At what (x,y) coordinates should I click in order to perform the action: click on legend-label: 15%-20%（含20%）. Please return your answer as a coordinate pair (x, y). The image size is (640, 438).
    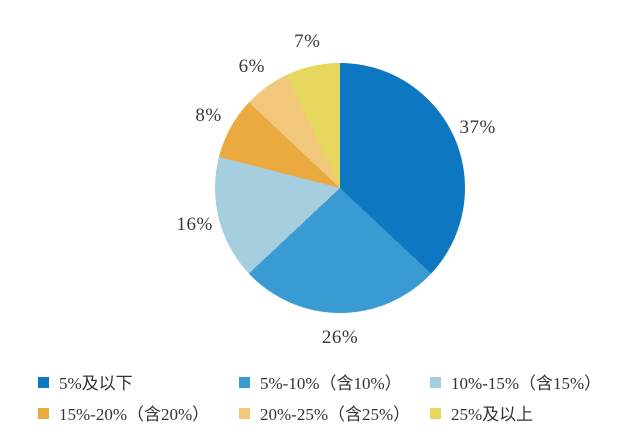
    Looking at the image, I should click on (134, 414).